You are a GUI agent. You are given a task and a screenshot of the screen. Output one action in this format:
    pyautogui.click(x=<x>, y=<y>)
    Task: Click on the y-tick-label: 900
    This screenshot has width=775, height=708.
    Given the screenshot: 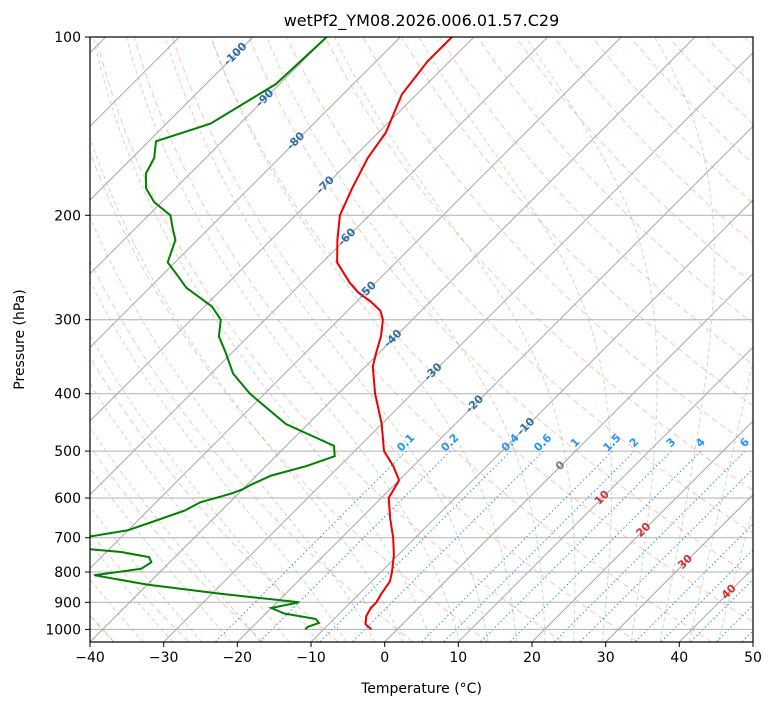 What is the action you would take?
    pyautogui.click(x=67, y=603)
    